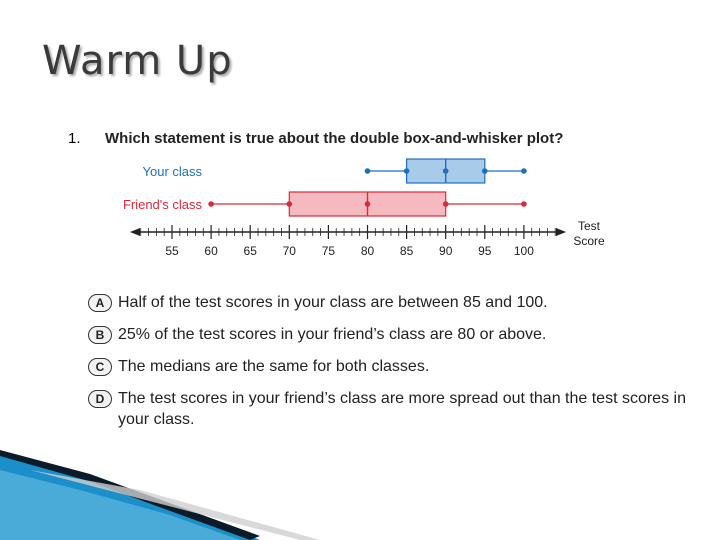 This screenshot has width=720, height=540. I want to click on axis-tick-label: 70, so click(290, 251).